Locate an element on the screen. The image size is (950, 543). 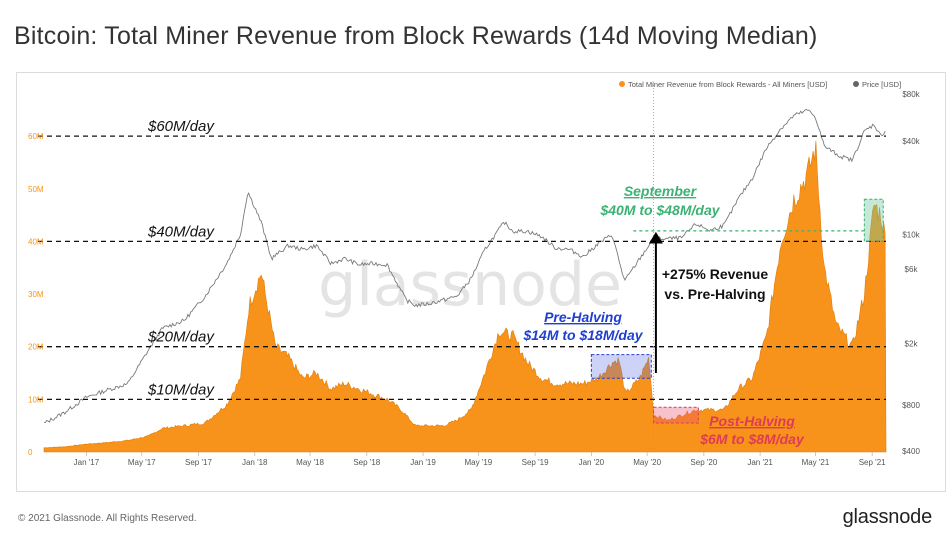
post-halving-box is located at coordinates (676, 415).